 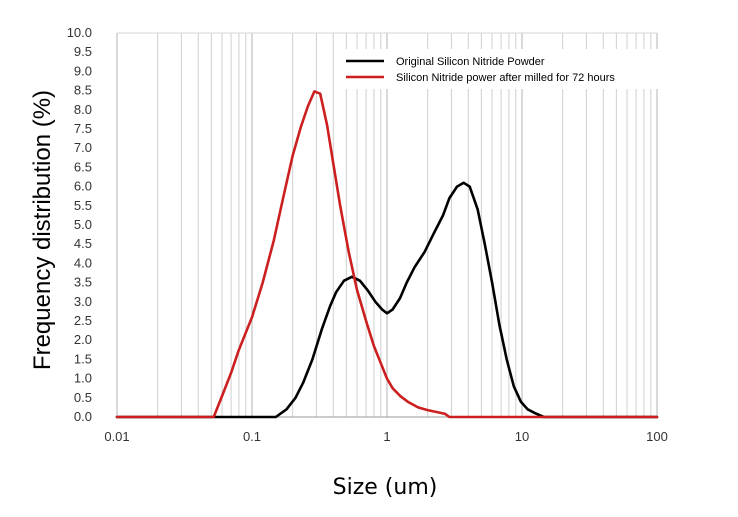 I want to click on y-tick-label: 2.0, so click(x=83, y=339).